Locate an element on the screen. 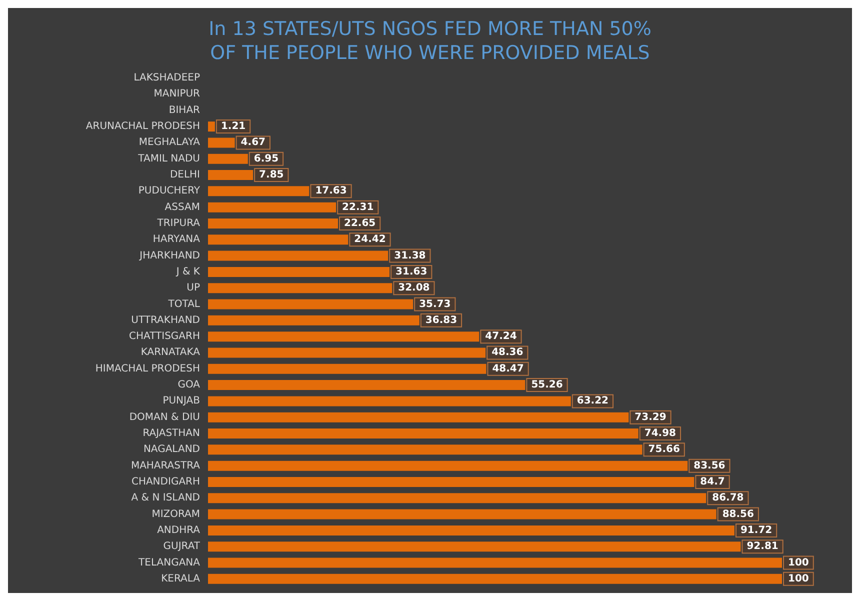 This screenshot has width=860, height=601. data-label: 17.63 is located at coordinates (331, 191).